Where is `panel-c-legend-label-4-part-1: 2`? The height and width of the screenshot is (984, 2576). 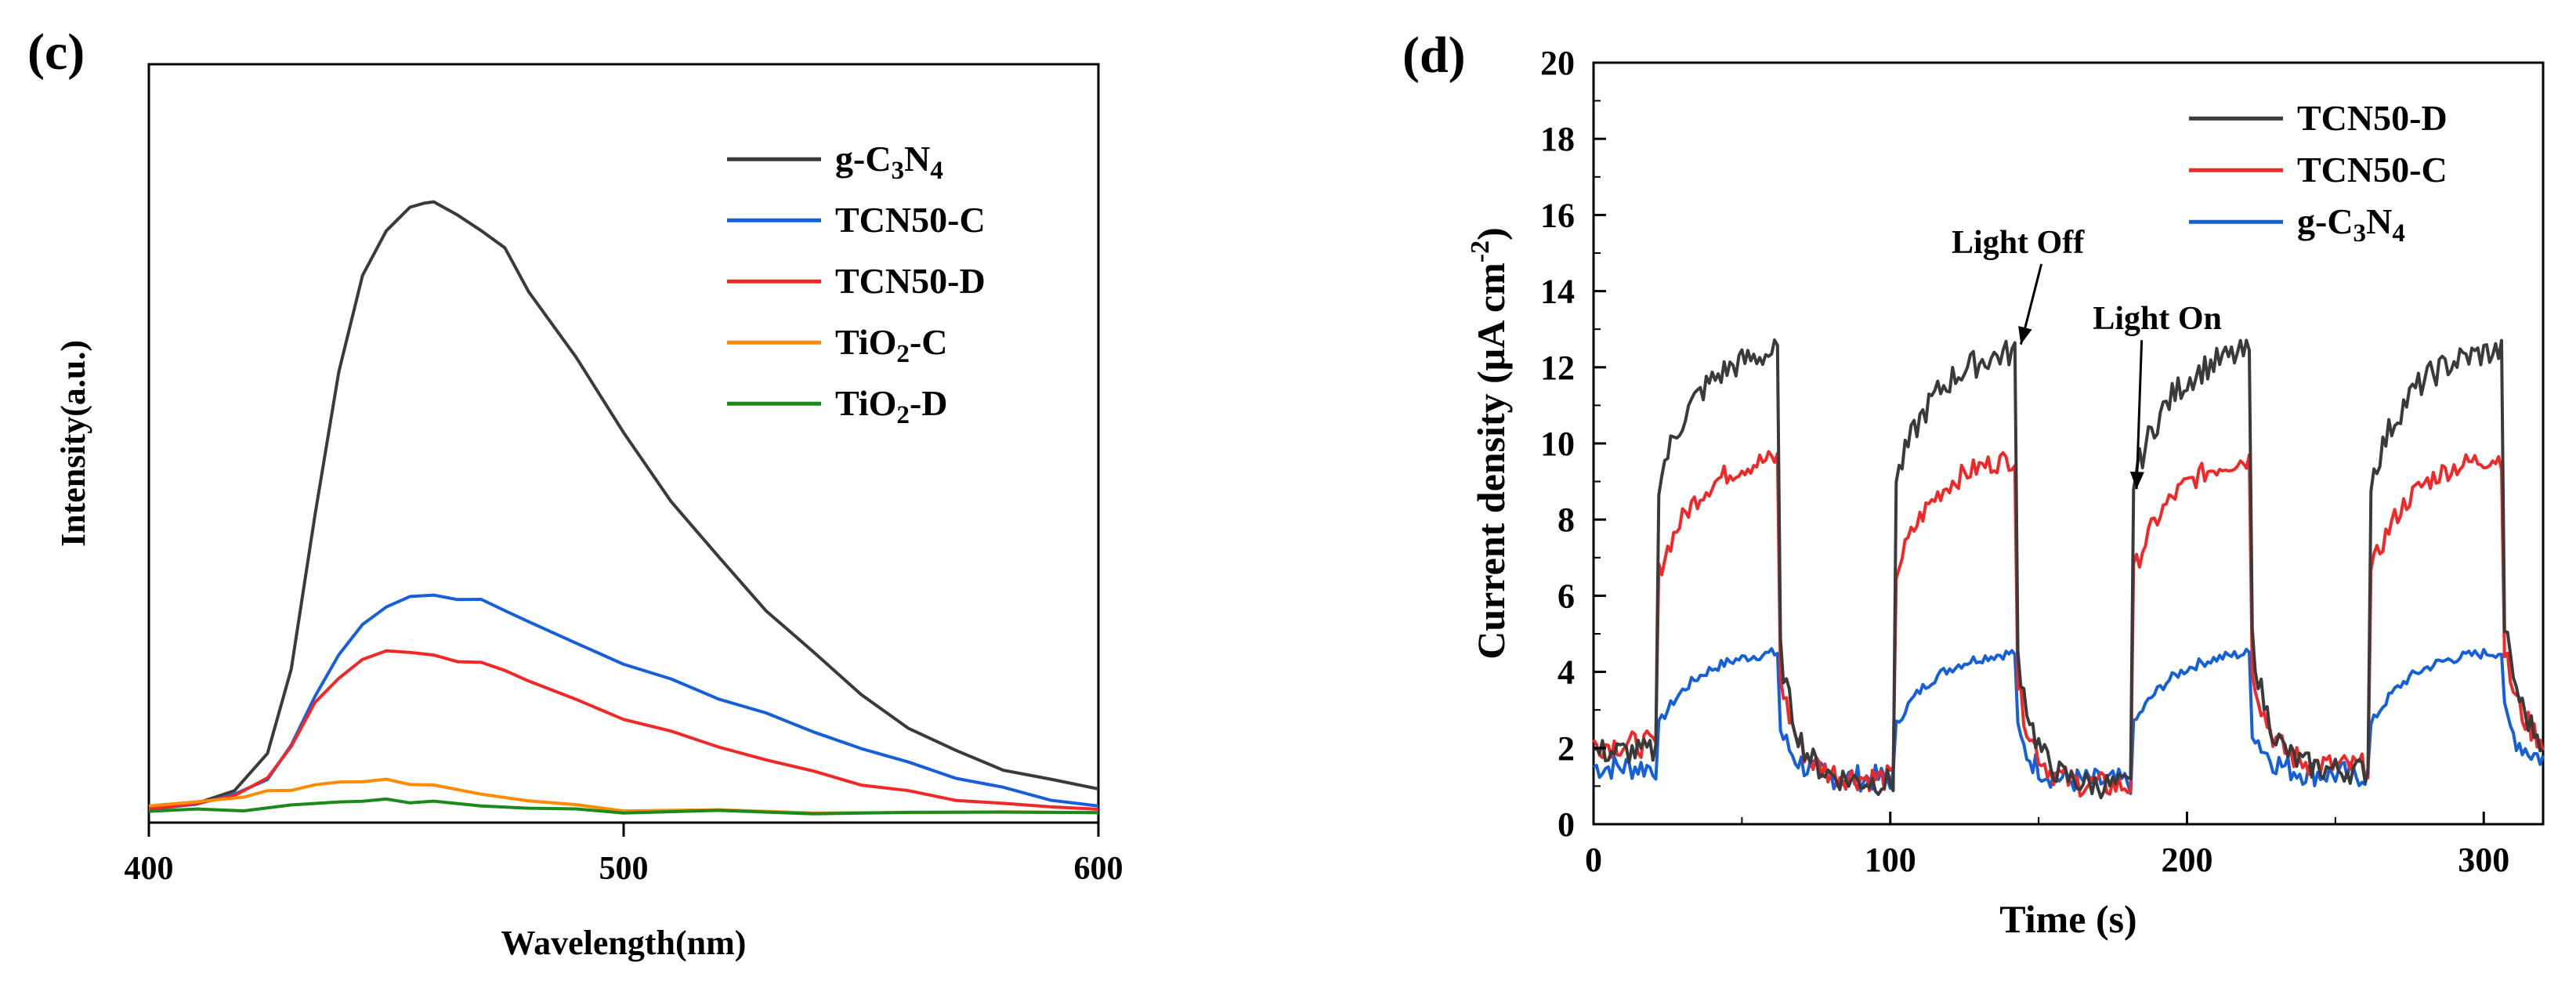
panel-c-legend-label-4-part-1: 2 is located at coordinates (903, 414).